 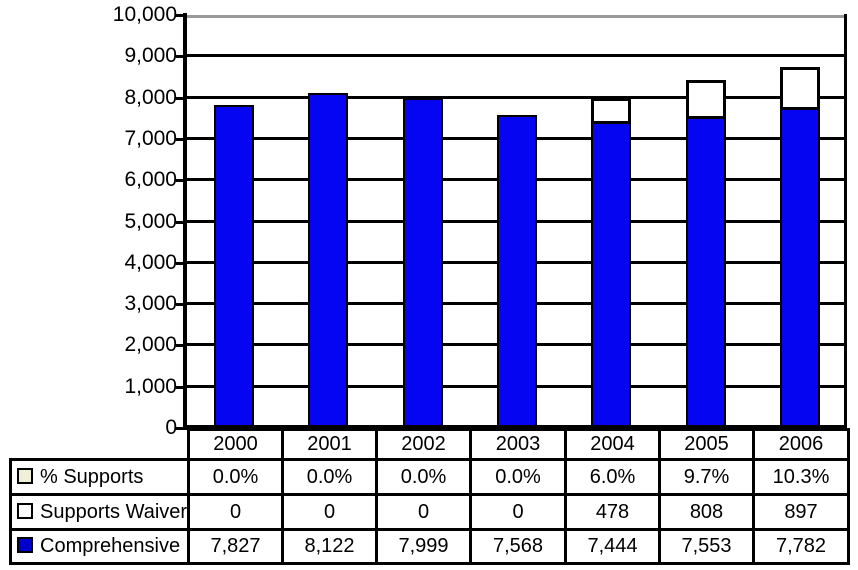 What do you see at coordinates (518, 546) in the screenshot?
I see `value-cell: 7,568` at bounding box center [518, 546].